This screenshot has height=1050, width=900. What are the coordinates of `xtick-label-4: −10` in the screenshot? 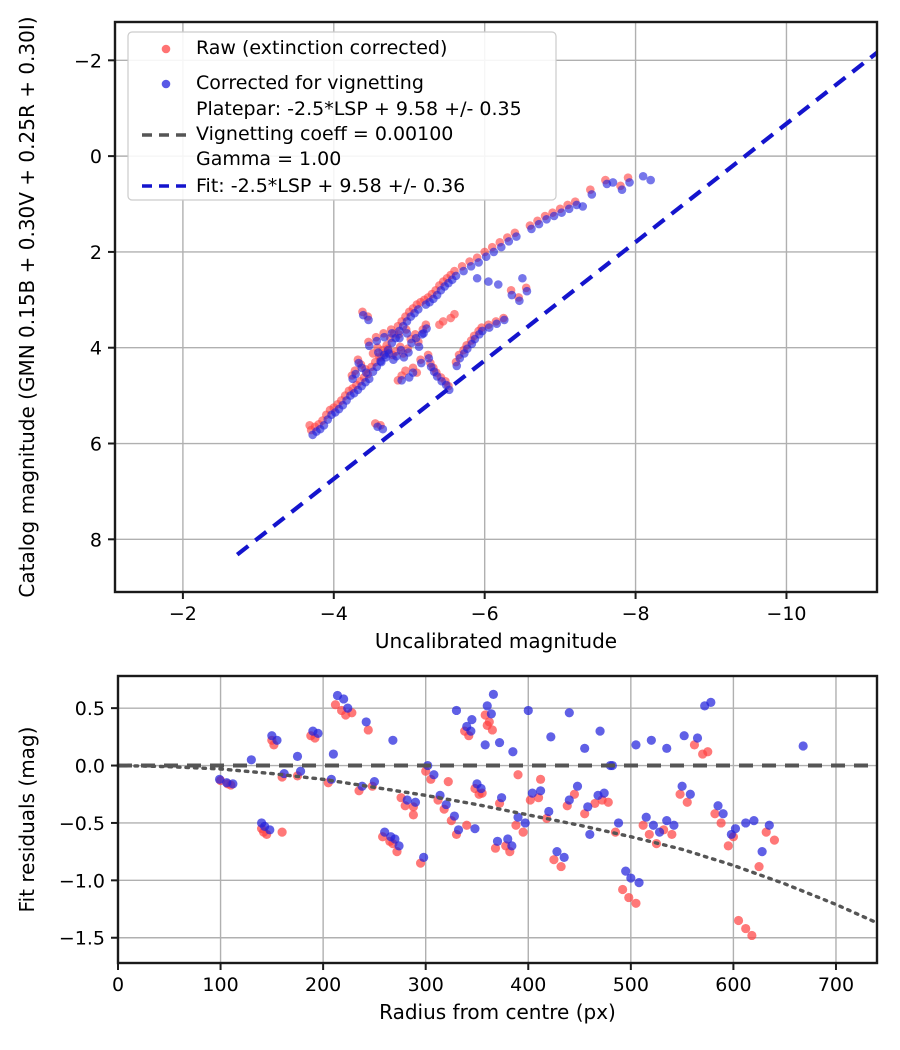 It's located at (786, 614).